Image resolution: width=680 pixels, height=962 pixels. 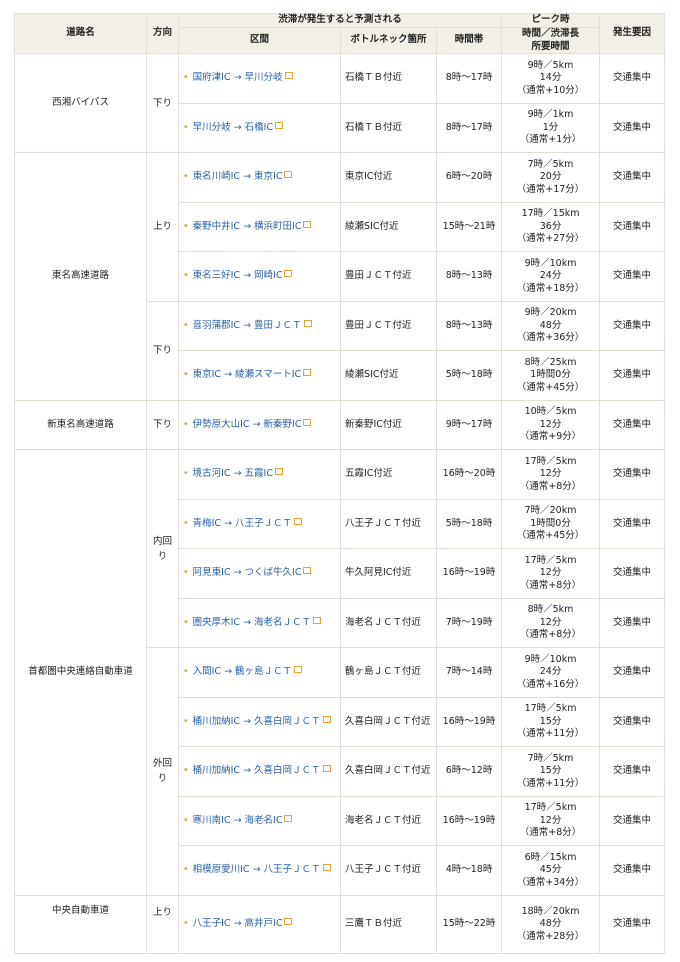 I want to click on section-link: 阿見東IC → つくば牛久IC, so click(x=247, y=572).